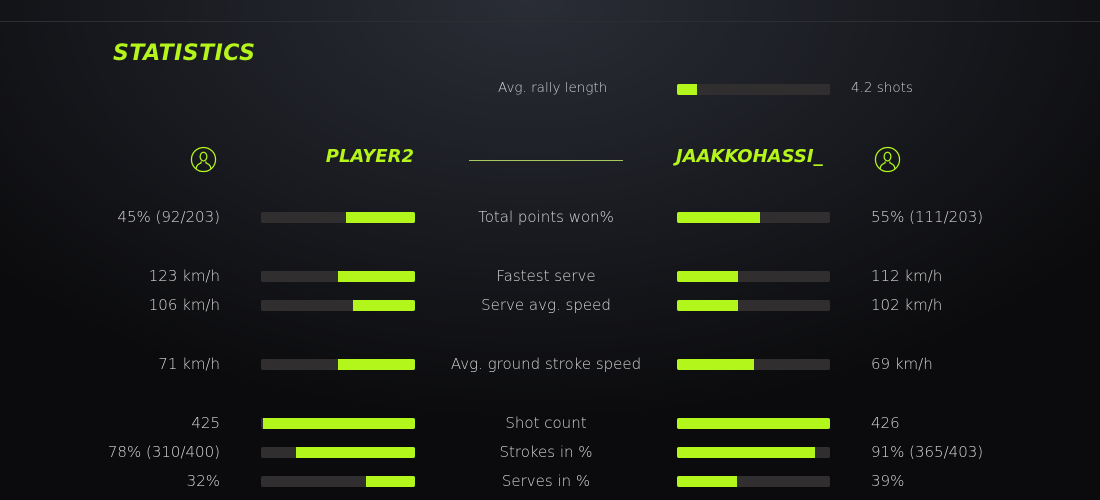 This screenshot has width=1100, height=500. I want to click on player-left-name: PLAYER2, so click(369, 156).